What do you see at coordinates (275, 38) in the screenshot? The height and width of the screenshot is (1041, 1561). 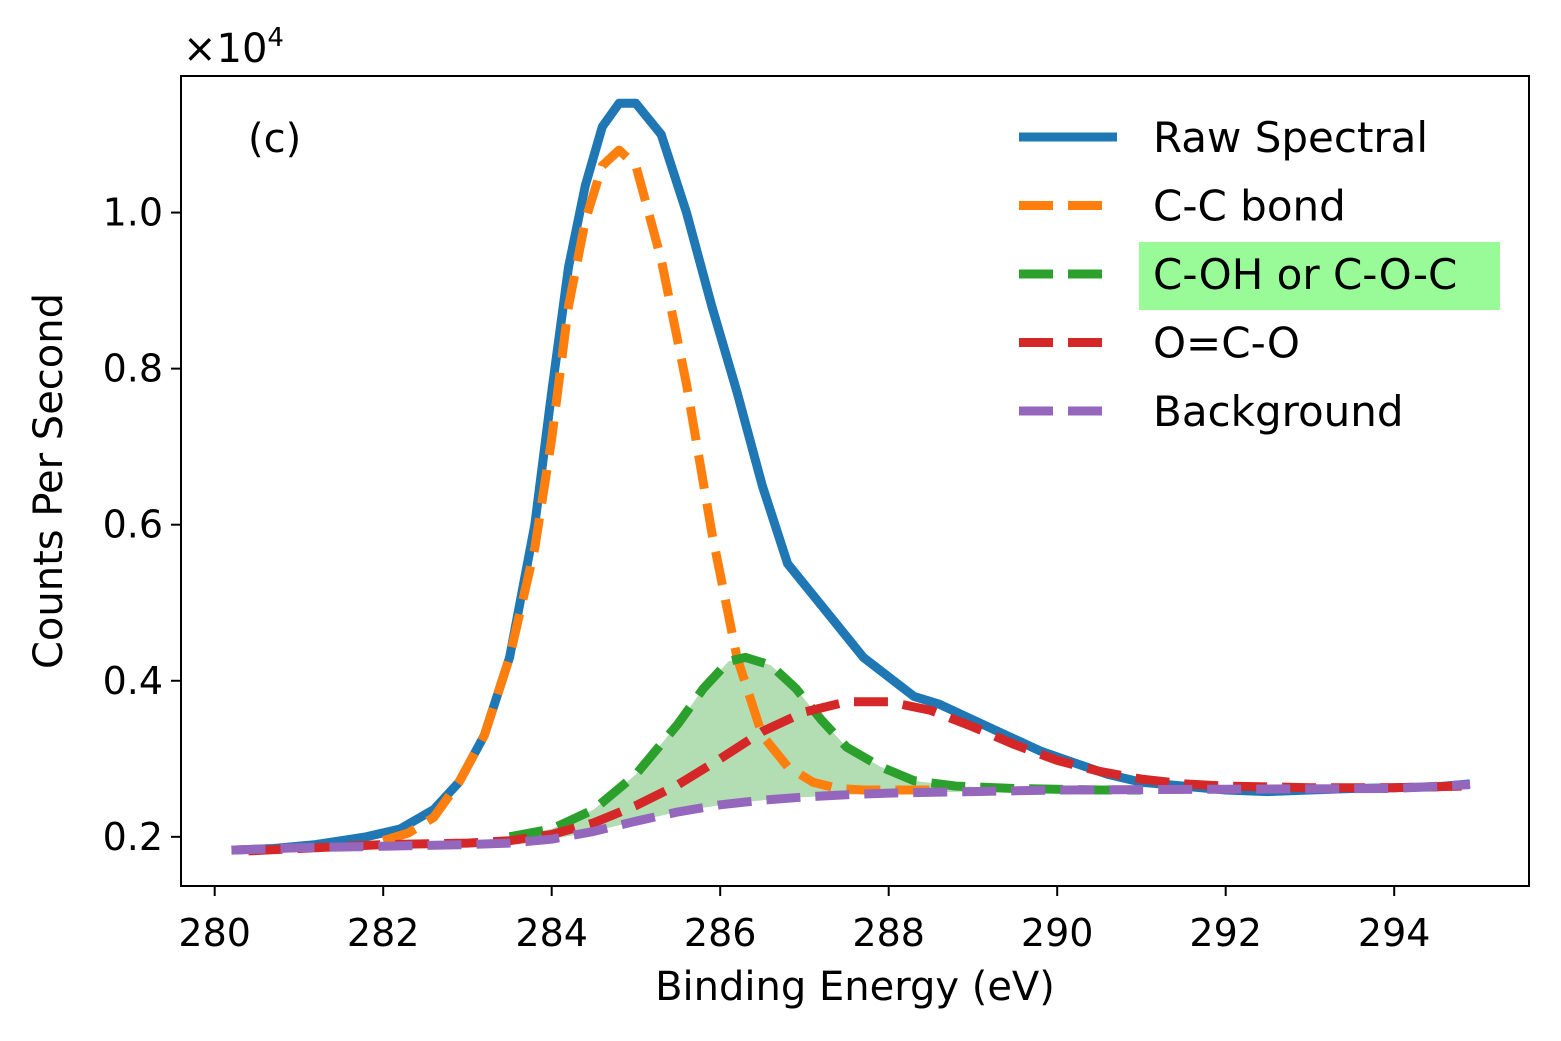 I see `y-multiplier-exponent: 4` at bounding box center [275, 38].